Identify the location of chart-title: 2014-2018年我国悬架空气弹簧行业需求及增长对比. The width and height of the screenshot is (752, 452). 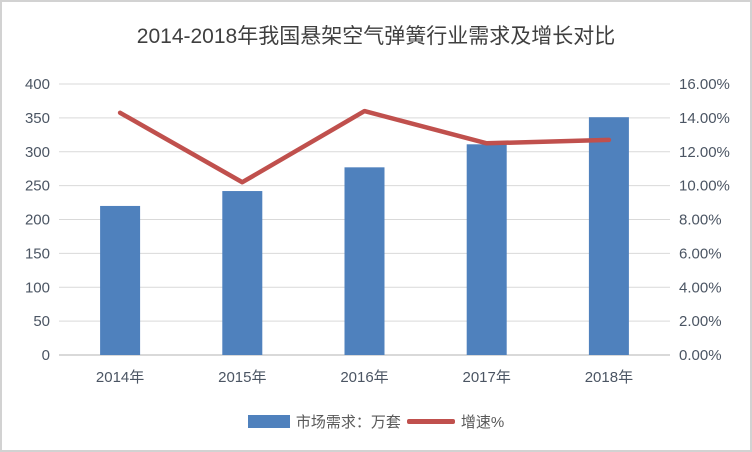
(376, 36).